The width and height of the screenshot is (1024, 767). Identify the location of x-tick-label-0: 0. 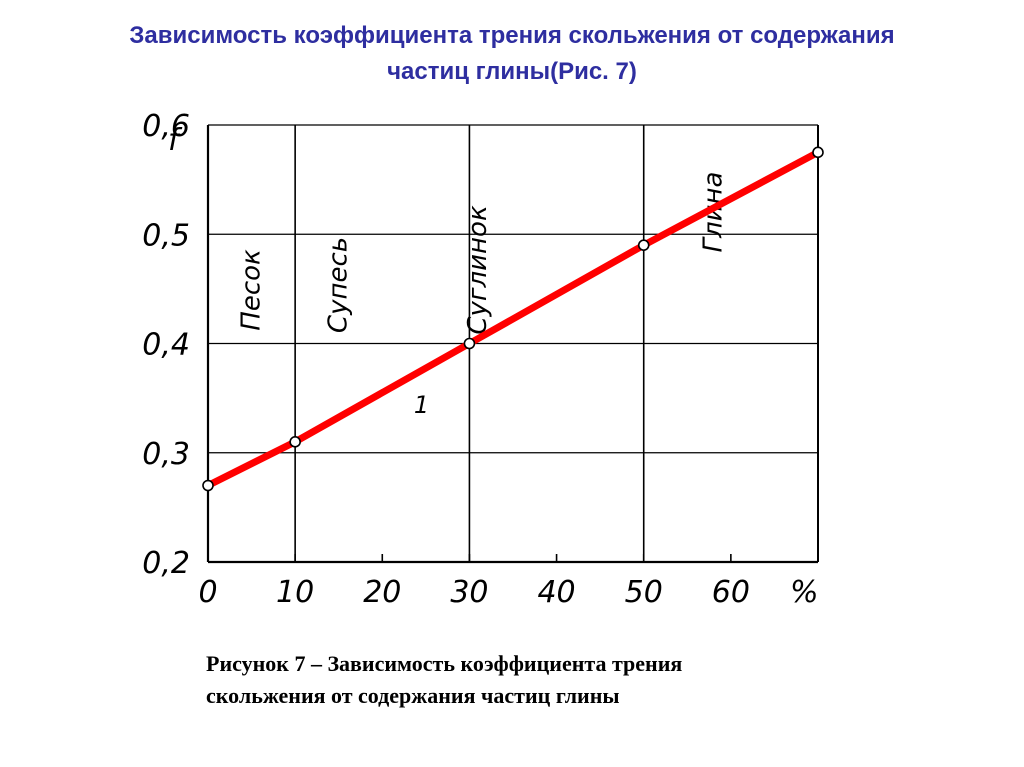
(207, 592).